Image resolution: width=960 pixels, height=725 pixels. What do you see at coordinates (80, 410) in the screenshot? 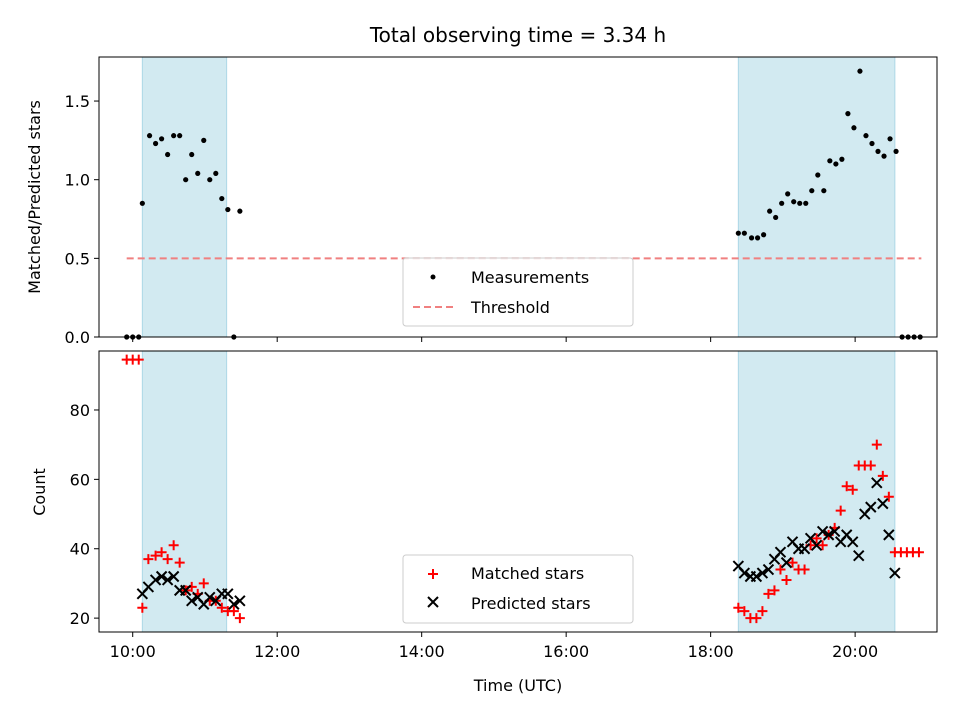
I see `y-tick-label: 80` at bounding box center [80, 410].